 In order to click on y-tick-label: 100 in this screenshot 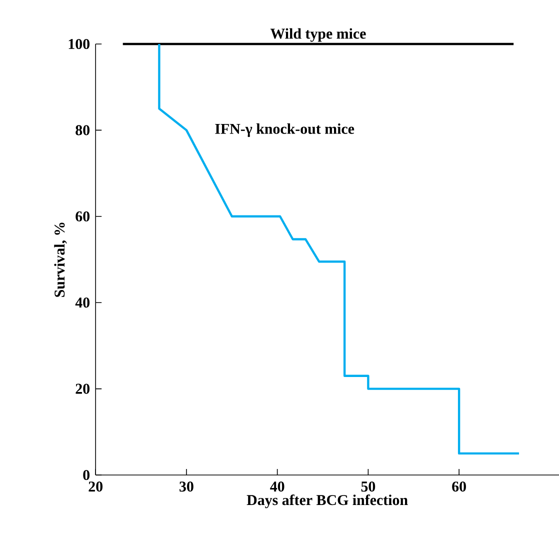, I will do `click(79, 44)`.